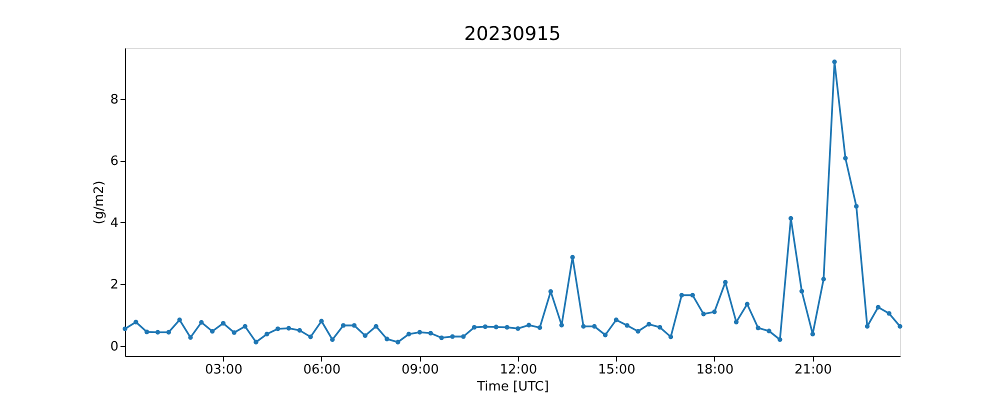 This screenshot has height=400, width=1000. I want to click on x-tick-label: 09:00, so click(420, 370).